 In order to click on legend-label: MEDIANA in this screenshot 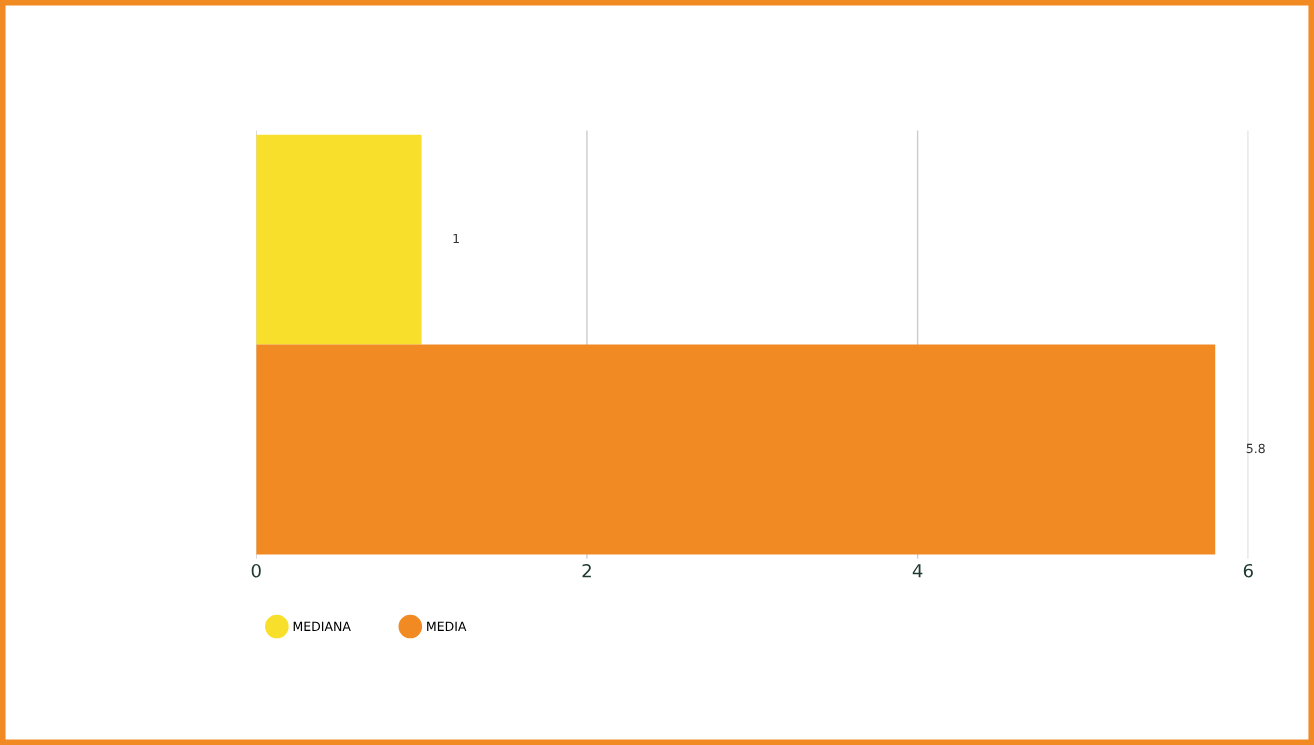, I will do `click(322, 626)`.